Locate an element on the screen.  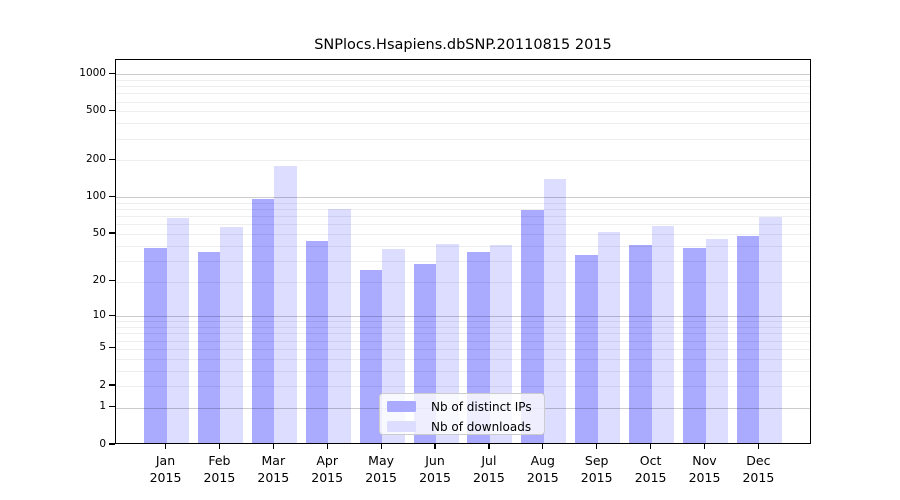
x-tick-month-oct: Oct is located at coordinates (650, 460).